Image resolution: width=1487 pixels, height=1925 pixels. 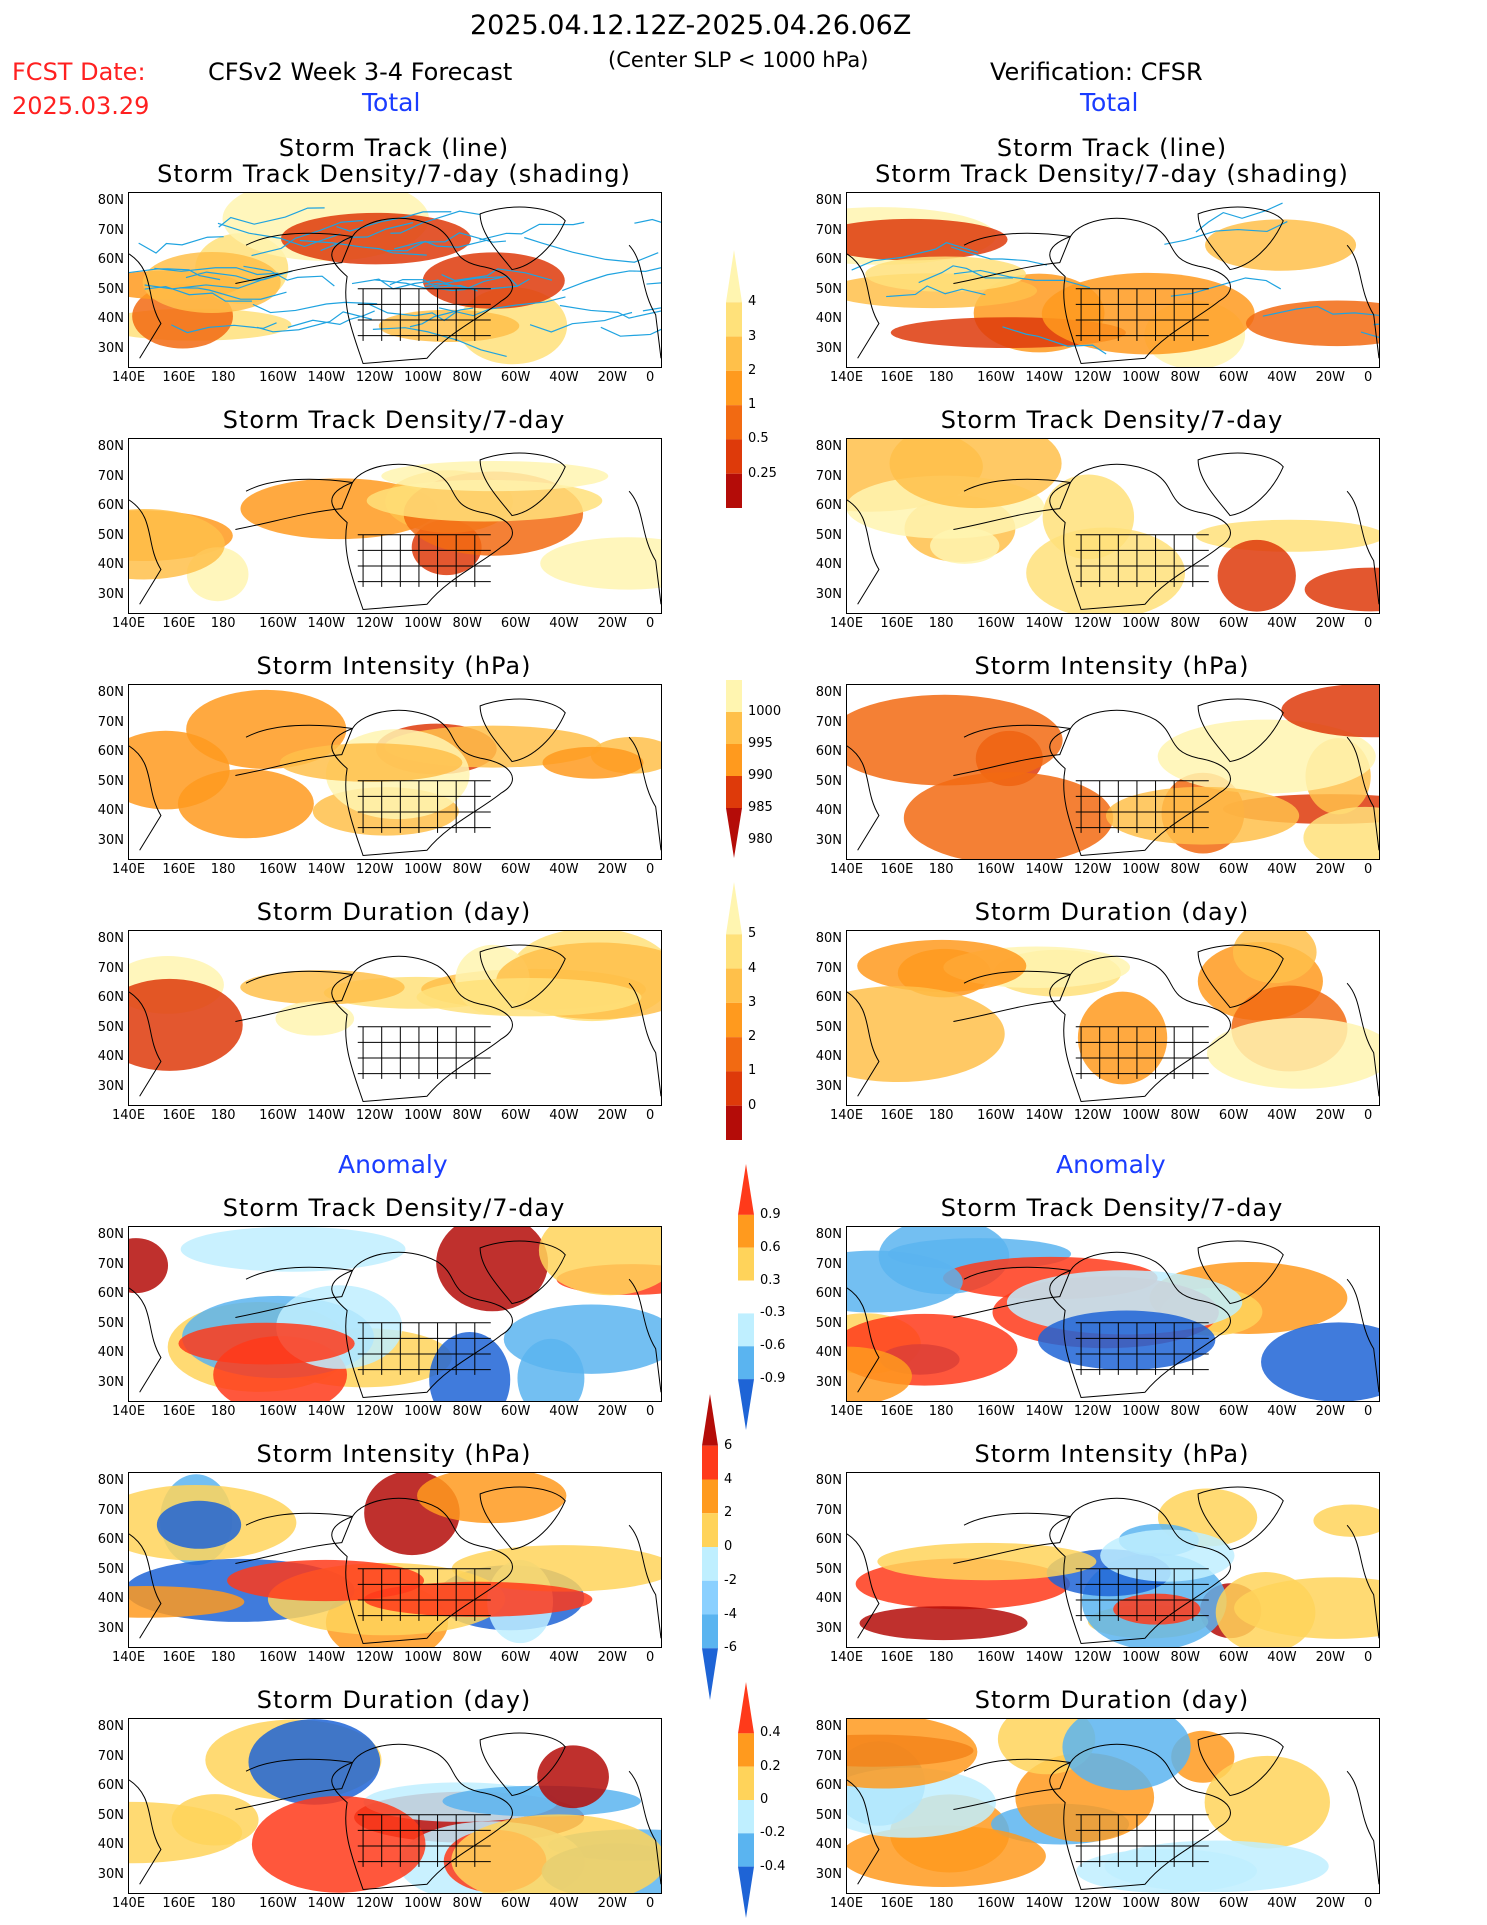 I want to click on lon-tick-label: 20W, so click(x=612, y=869).